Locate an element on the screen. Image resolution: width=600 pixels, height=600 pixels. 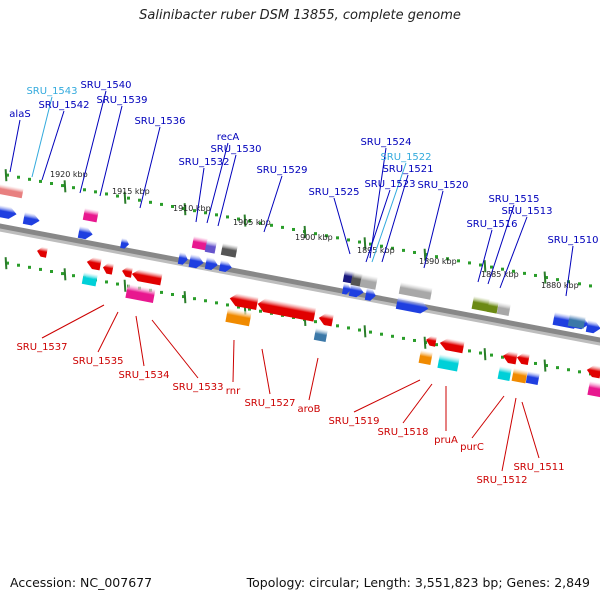
gene-label-minus: SRU_1519 is located at coordinates (353, 421).